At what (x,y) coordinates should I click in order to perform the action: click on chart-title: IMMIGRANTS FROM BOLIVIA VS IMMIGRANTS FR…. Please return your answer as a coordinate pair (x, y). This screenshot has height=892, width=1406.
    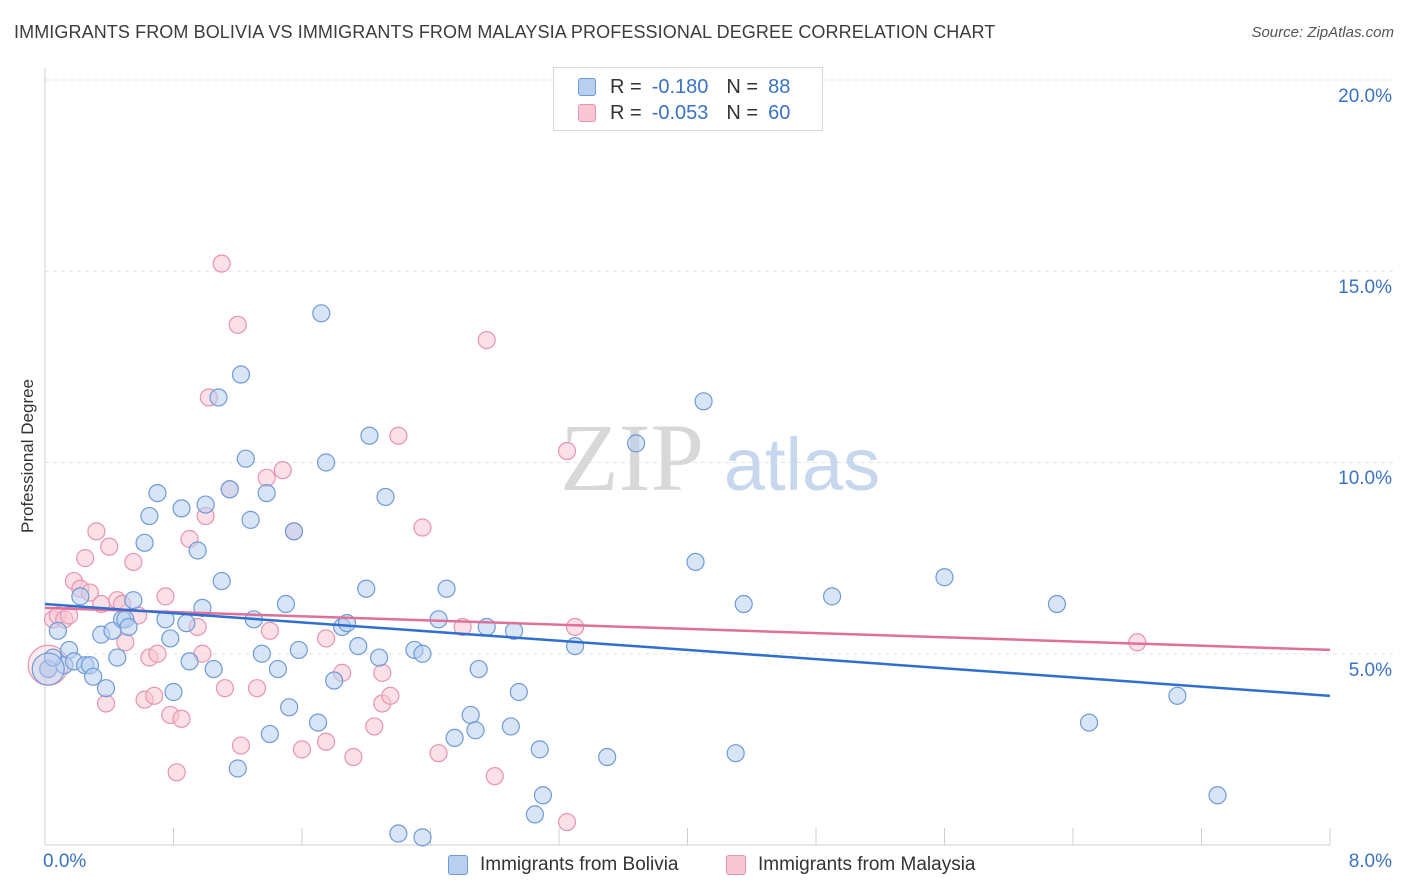
    Looking at the image, I should click on (505, 32).